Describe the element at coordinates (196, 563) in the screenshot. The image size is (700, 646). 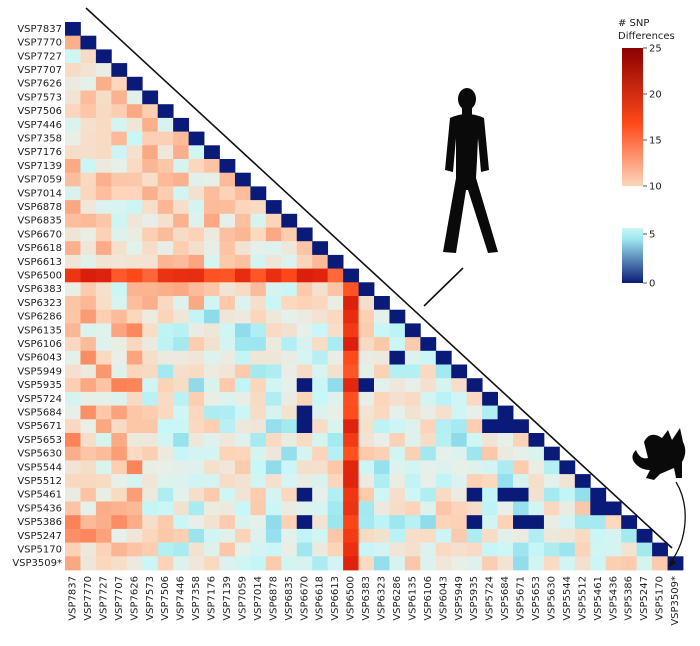
I see `heatmap-cell-VSP3509*-VSP7358` at that location.